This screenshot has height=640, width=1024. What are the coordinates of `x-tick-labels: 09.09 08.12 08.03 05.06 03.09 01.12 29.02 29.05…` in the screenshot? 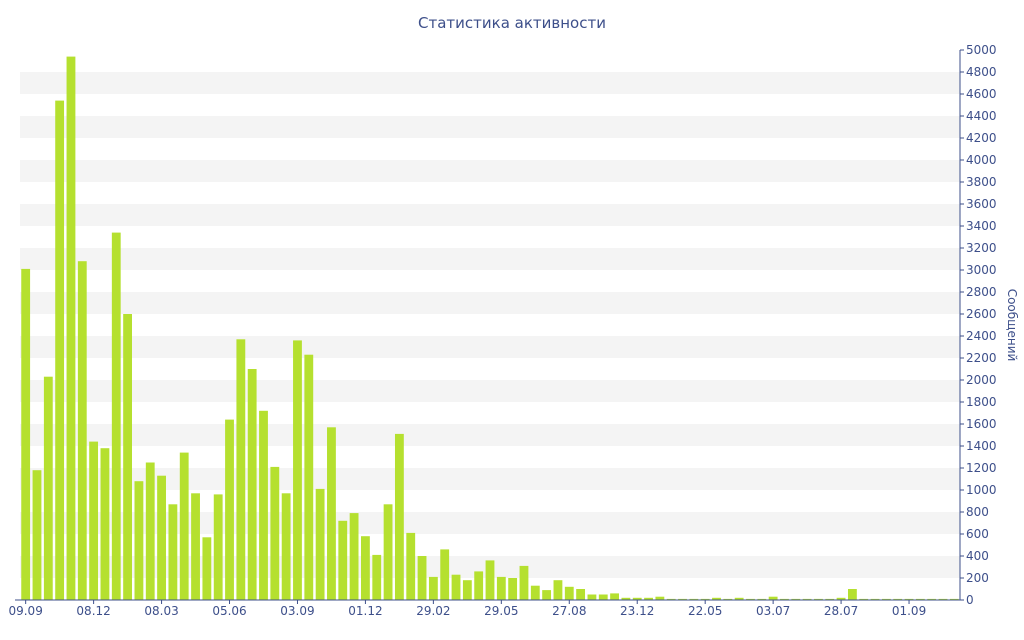 It's located at (467, 611).